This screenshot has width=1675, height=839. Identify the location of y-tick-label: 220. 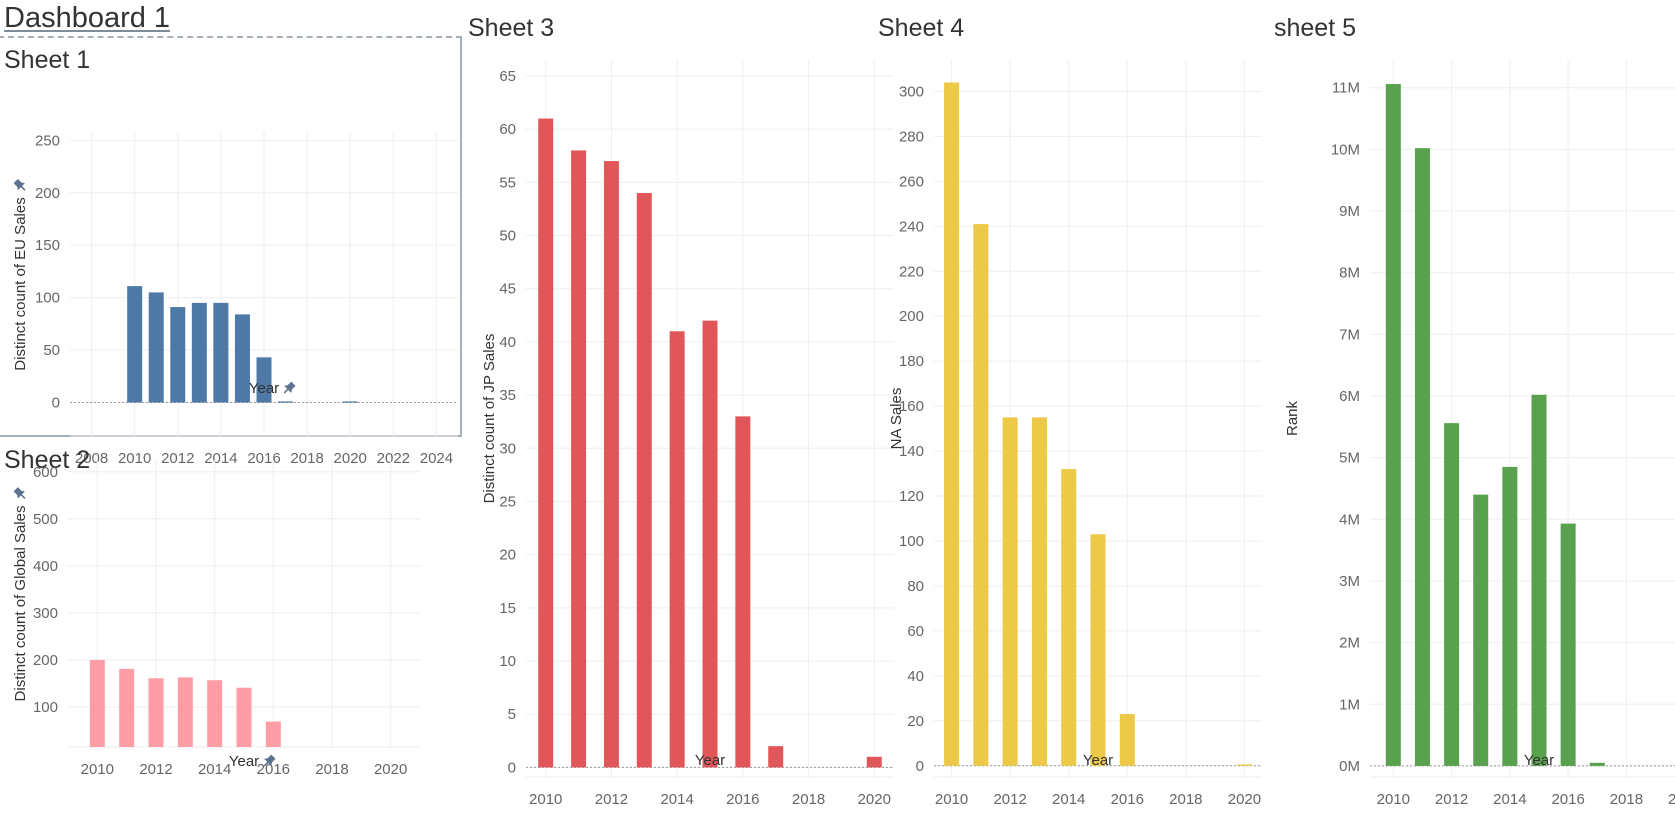
(911, 271).